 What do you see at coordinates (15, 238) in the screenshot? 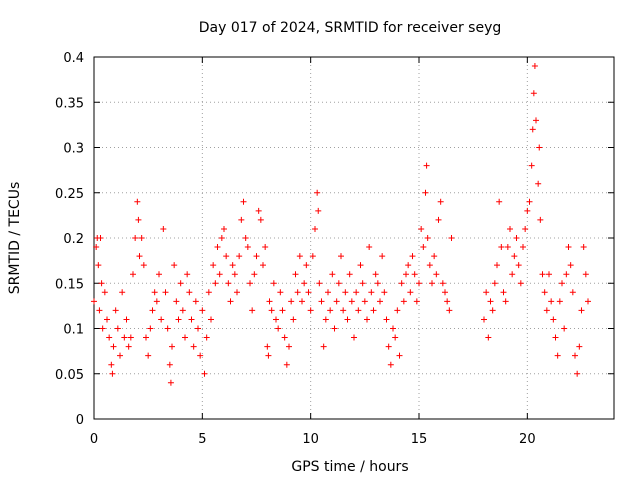
I see `y-axis-label: SRMTID / TECUs` at bounding box center [15, 238].